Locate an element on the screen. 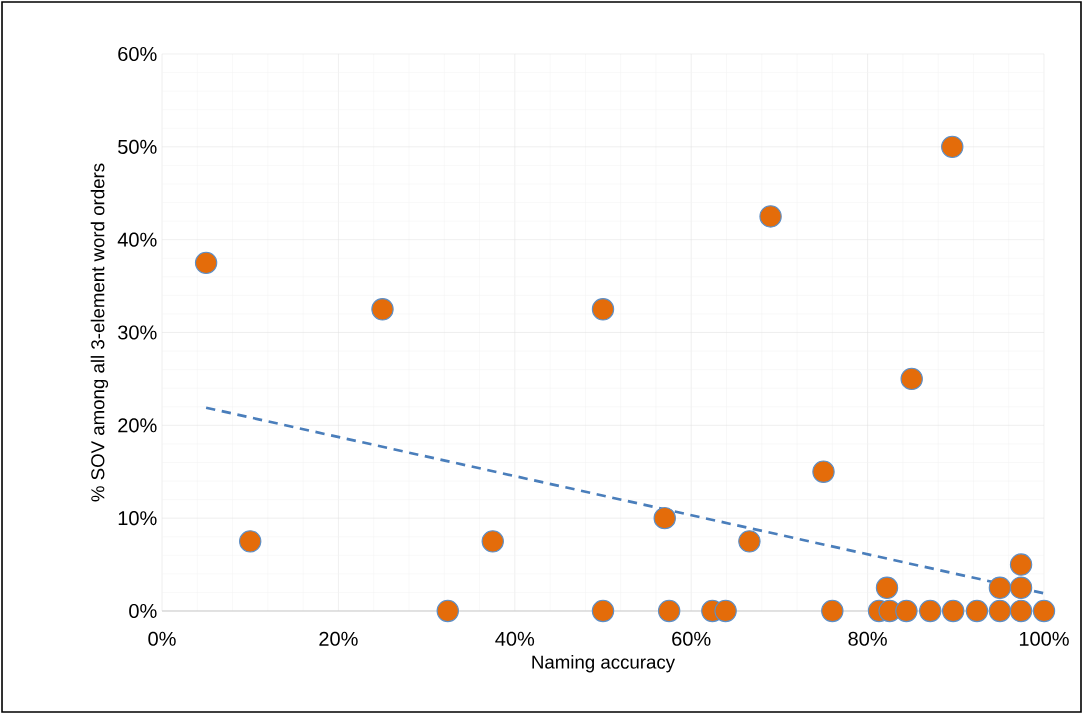 The height and width of the screenshot is (714, 1083). y-tick-label: 50% is located at coordinates (137, 146).